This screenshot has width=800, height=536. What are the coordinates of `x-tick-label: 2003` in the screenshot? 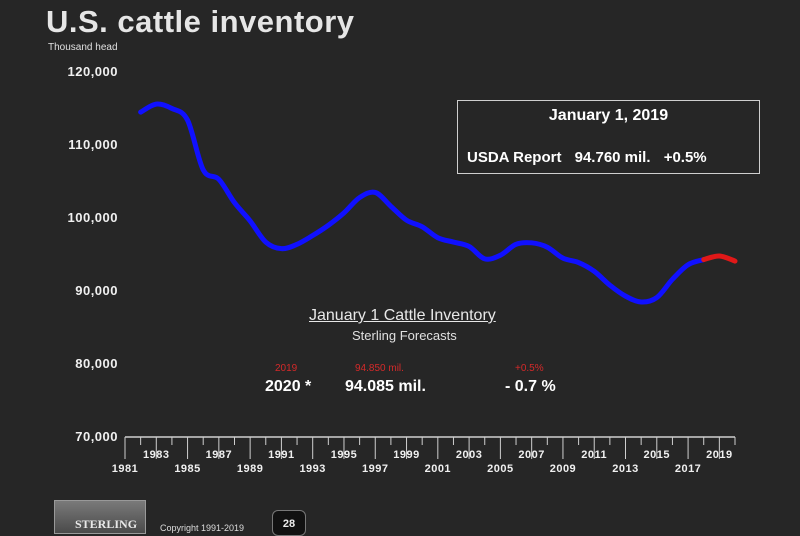 It's located at (469, 455).